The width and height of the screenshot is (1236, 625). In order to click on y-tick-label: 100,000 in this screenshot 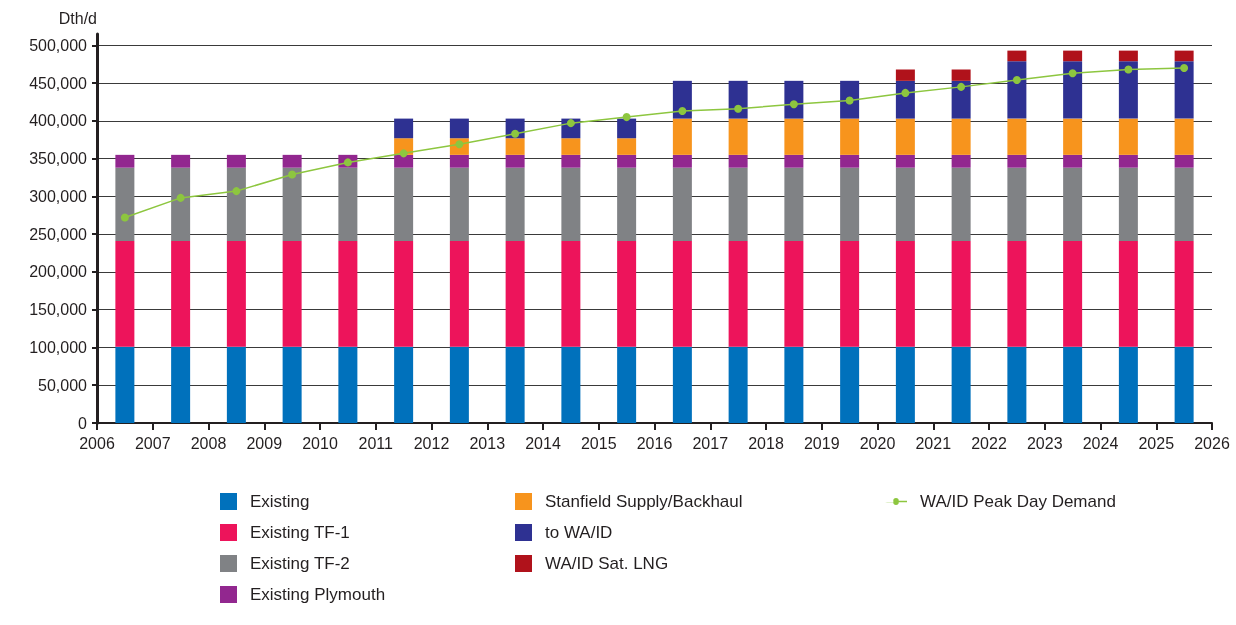, I will do `click(58, 347)`.